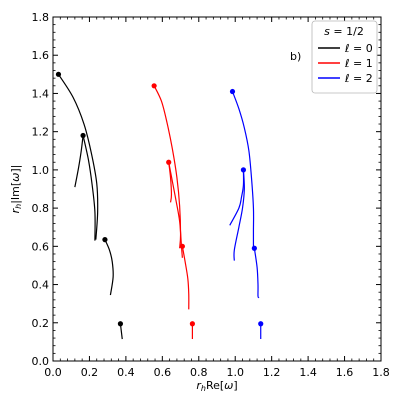 This screenshot has width=407, height=407. Describe the element at coordinates (216, 386) in the screenshot. I see `x-axis-label: rhRe[ω]` at that location.